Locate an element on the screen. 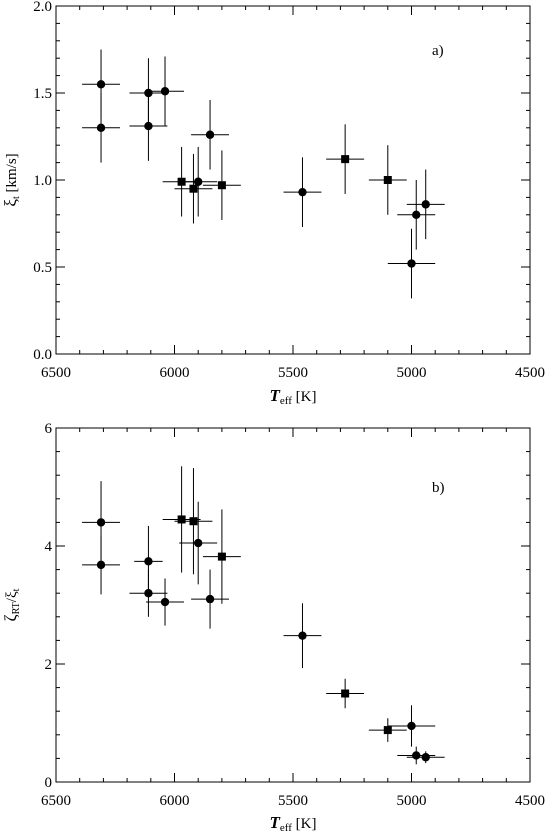  y-tick-label: 0.0 is located at coordinates (42, 355).